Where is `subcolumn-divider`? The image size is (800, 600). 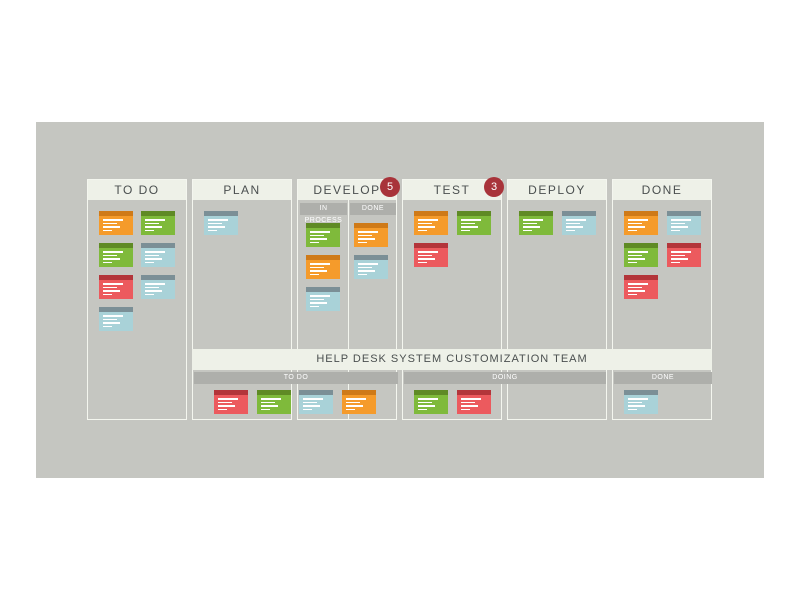 subcolumn-divider is located at coordinates (348, 309).